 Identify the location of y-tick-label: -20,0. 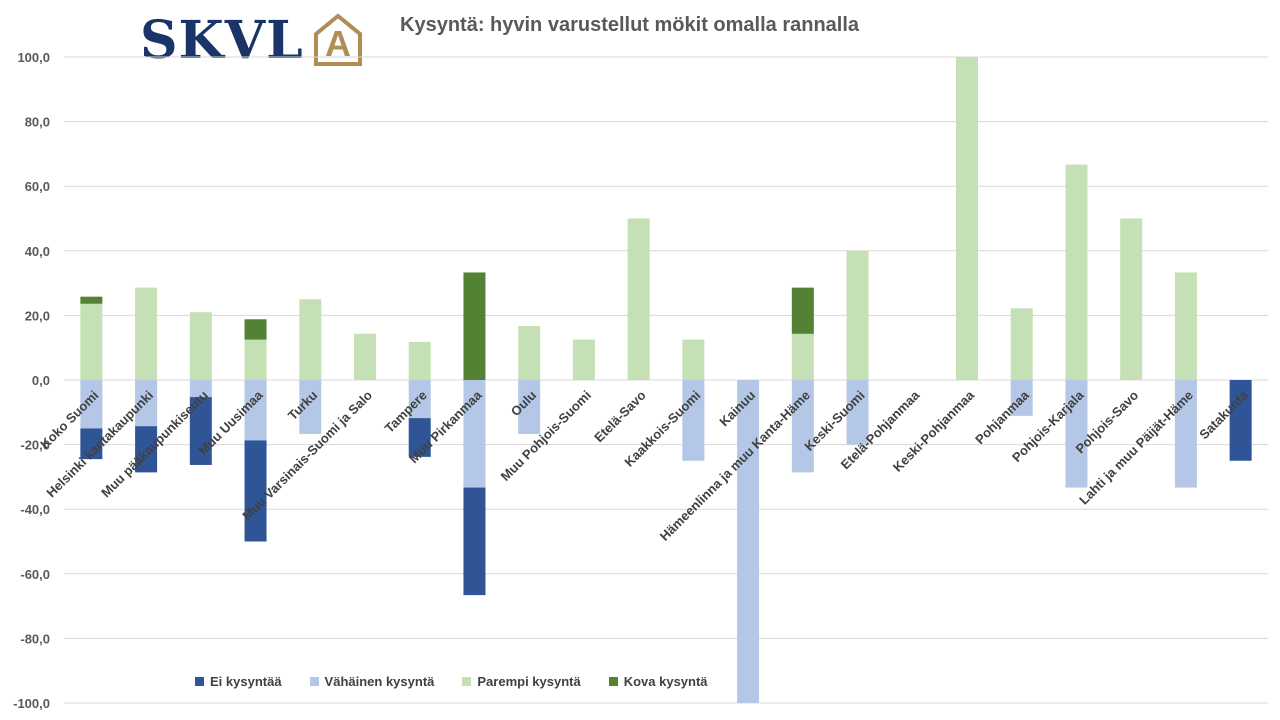
(35, 445).